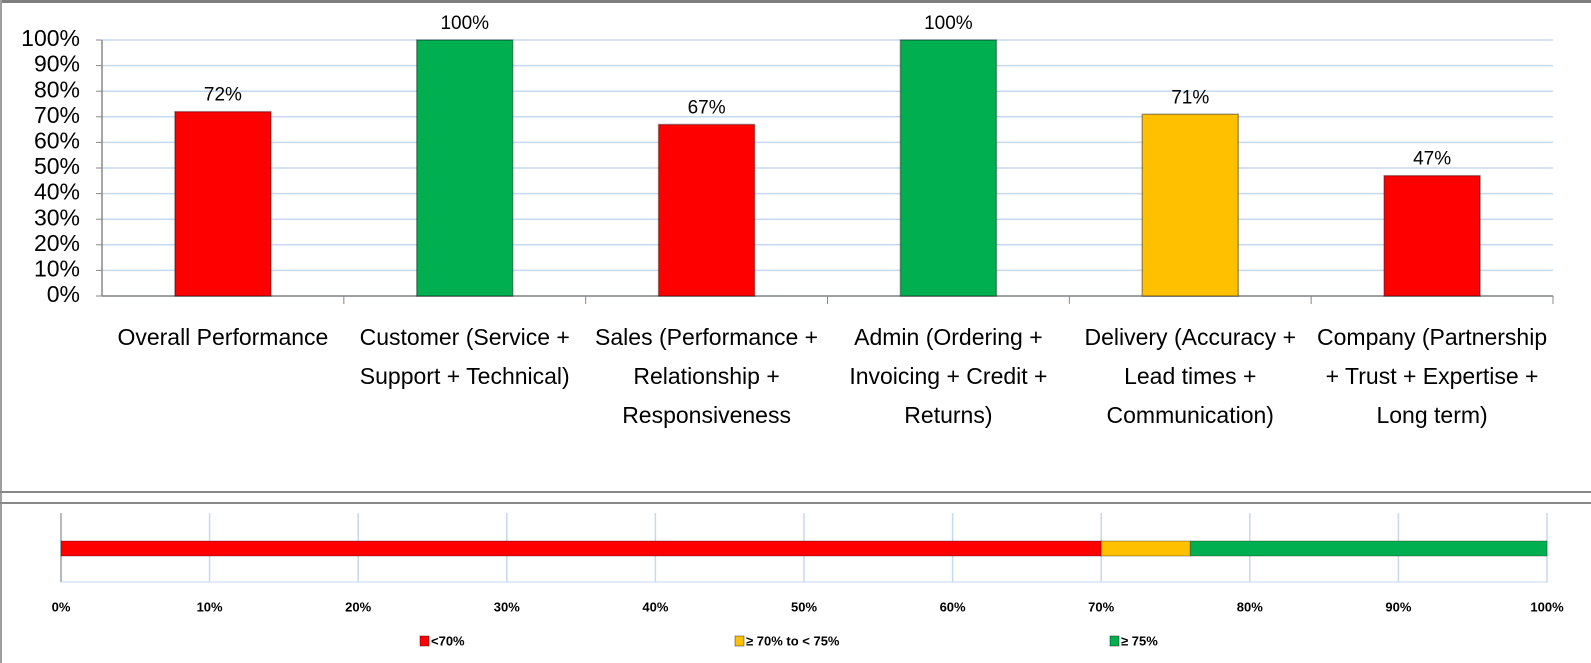 The image size is (1591, 663). Describe the element at coordinates (61, 606) in the screenshot. I see `x-tick-label: 0%` at that location.